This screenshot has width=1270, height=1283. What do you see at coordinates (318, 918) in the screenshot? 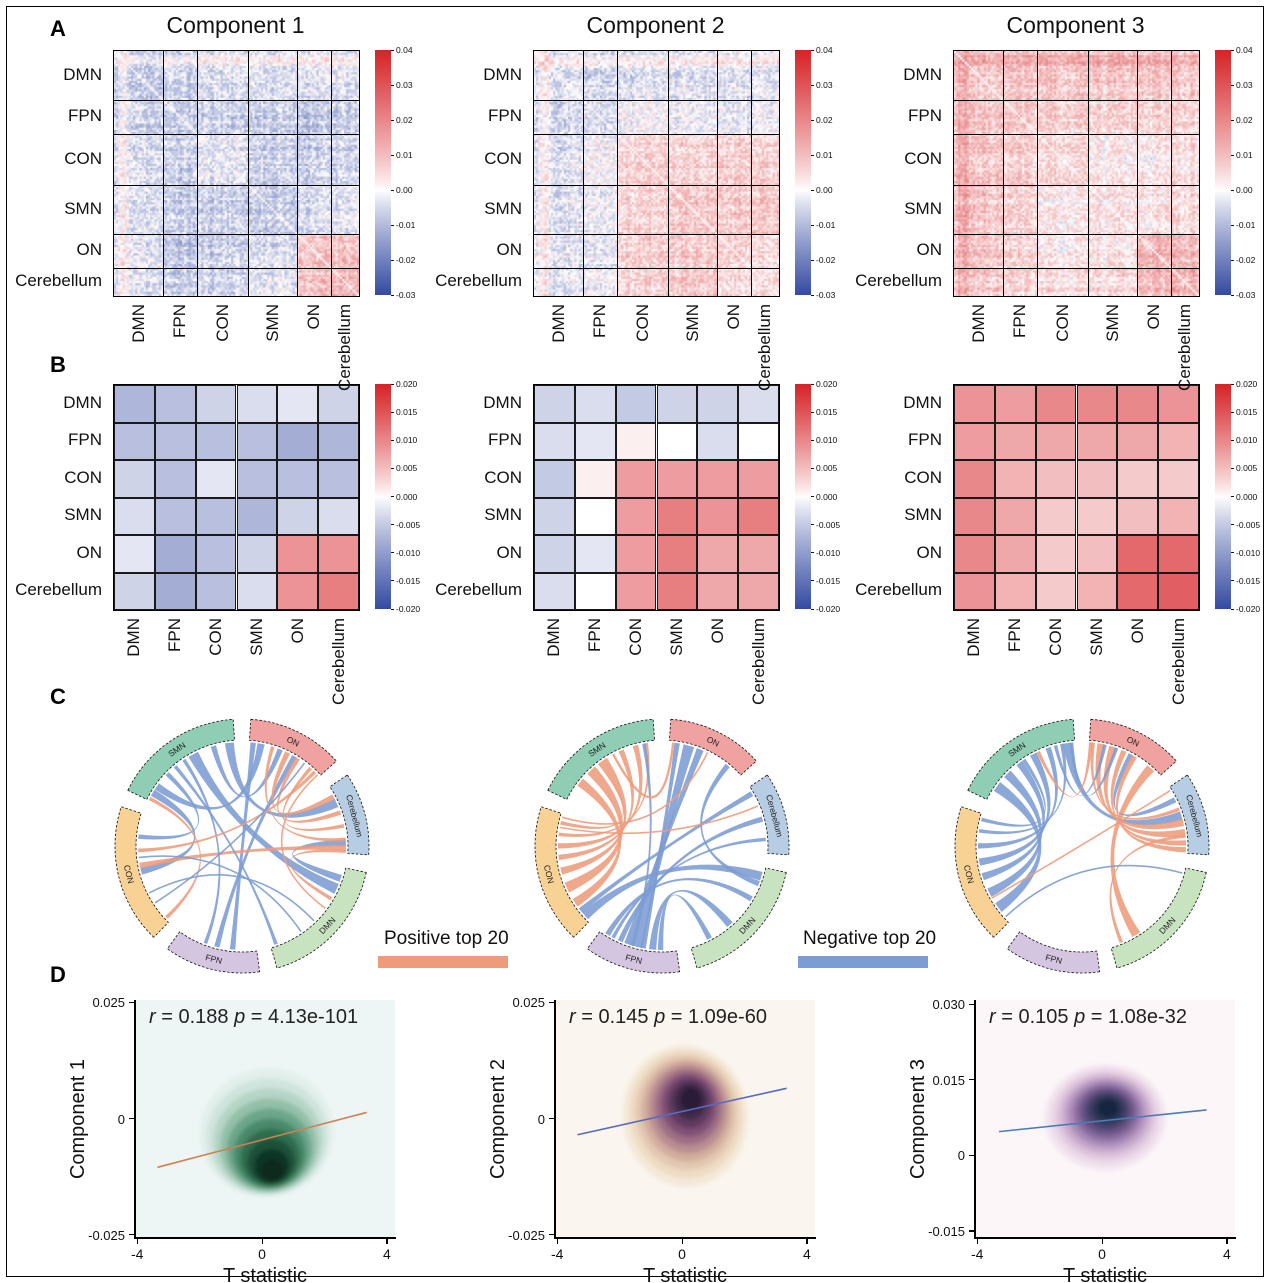
I see `network-arc-dmn` at bounding box center [318, 918].